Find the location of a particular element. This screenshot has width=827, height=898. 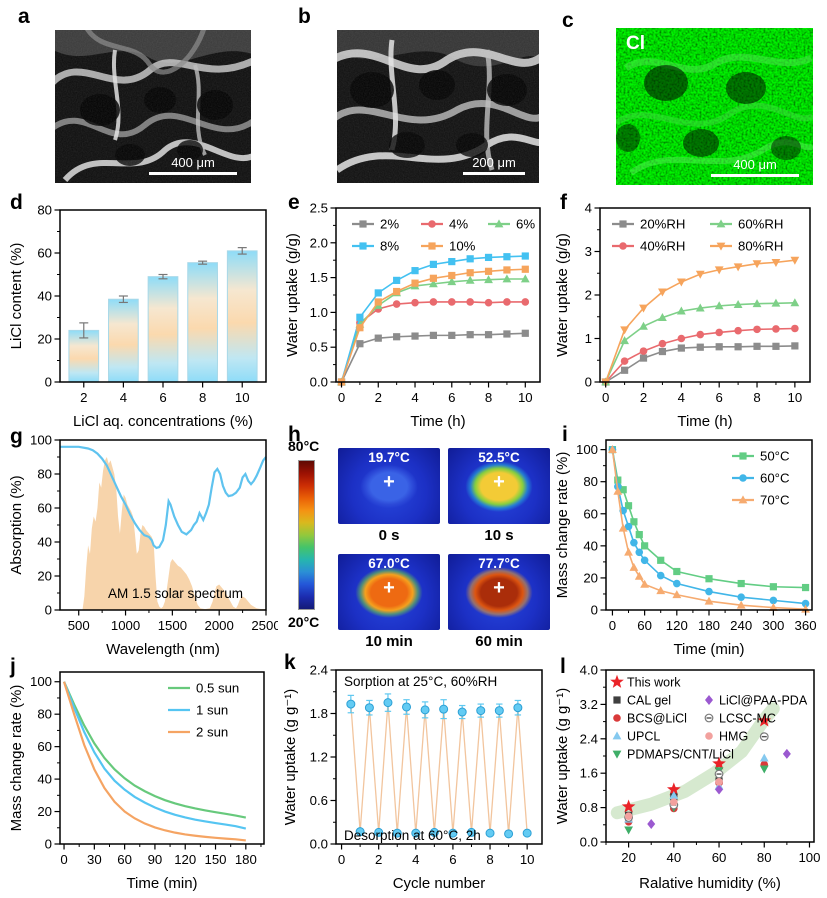

panel-label-b: b is located at coordinates (304, 16).